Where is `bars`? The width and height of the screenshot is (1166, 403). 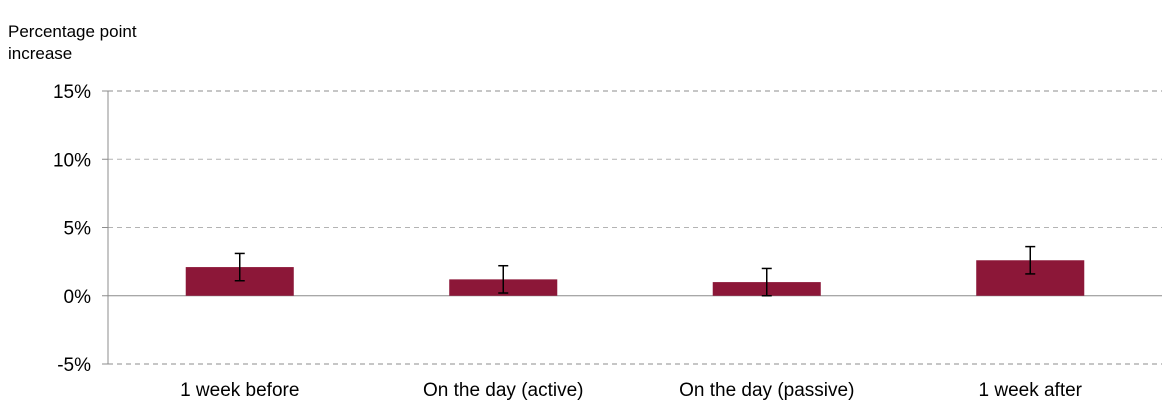 bars is located at coordinates (635, 278).